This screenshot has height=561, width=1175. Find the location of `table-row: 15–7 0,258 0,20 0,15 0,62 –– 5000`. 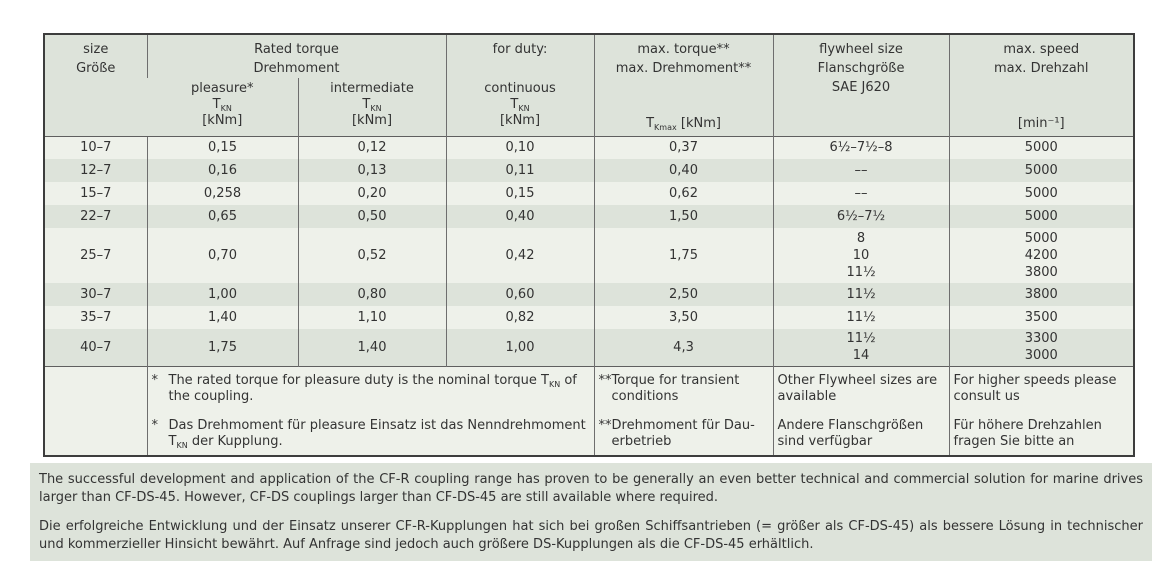

table-row: 15–7 0,258 0,20 0,15 0,62 –– 5000 is located at coordinates (589, 193).